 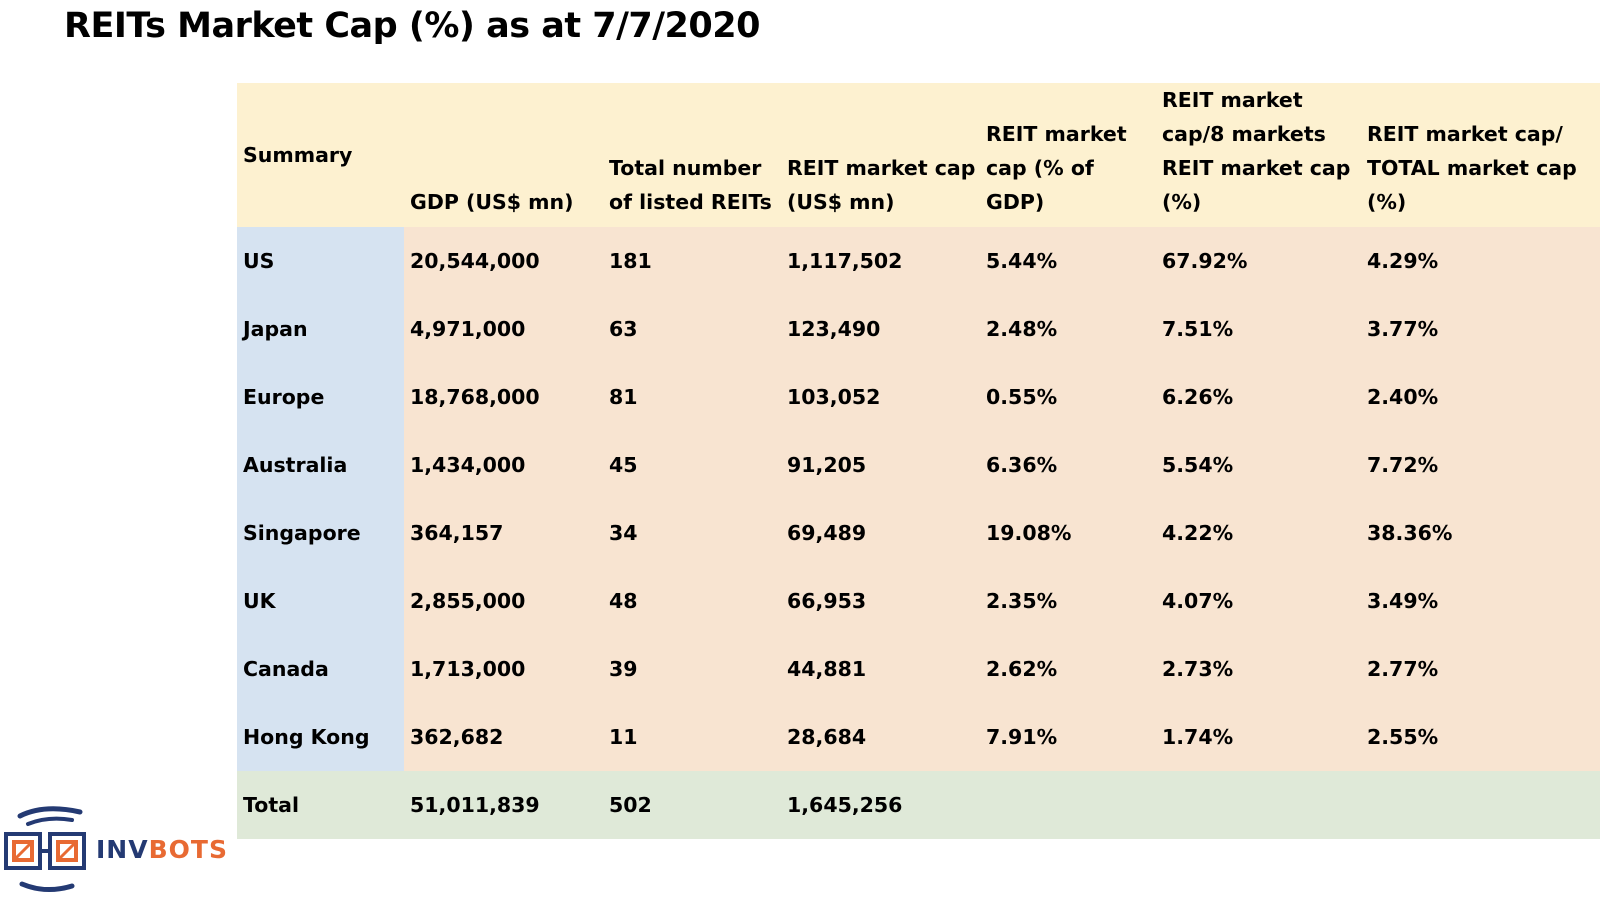 I want to click on invbots-logo-icon, so click(x=45, y=849).